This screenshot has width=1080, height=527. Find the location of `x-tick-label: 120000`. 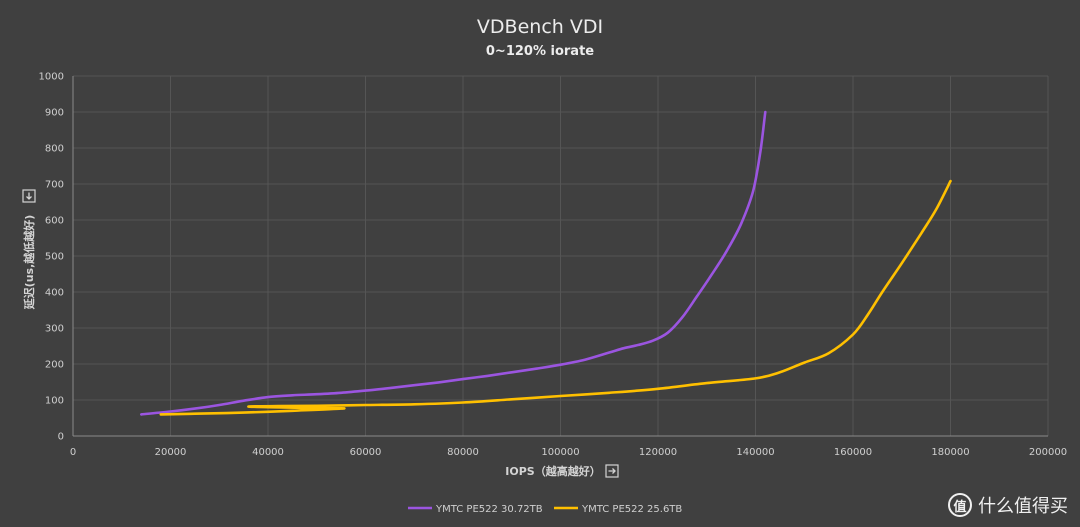

x-tick-label: 120000 is located at coordinates (658, 452).